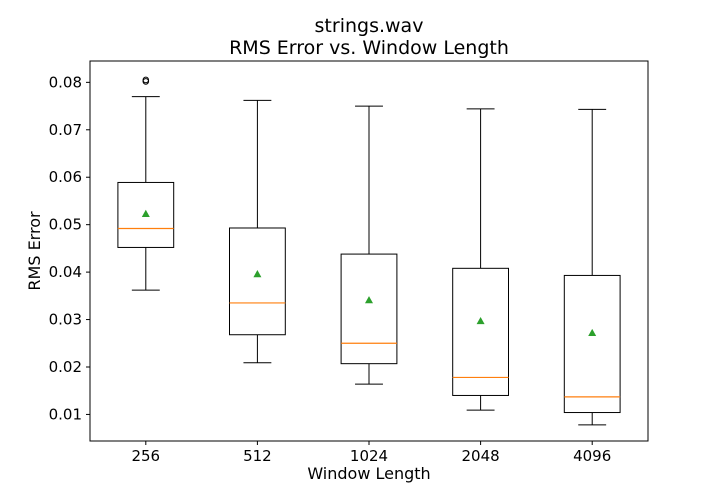 The height and width of the screenshot is (504, 720). What do you see at coordinates (65, 272) in the screenshot?
I see `y-tick-label-3: 0.04` at bounding box center [65, 272].